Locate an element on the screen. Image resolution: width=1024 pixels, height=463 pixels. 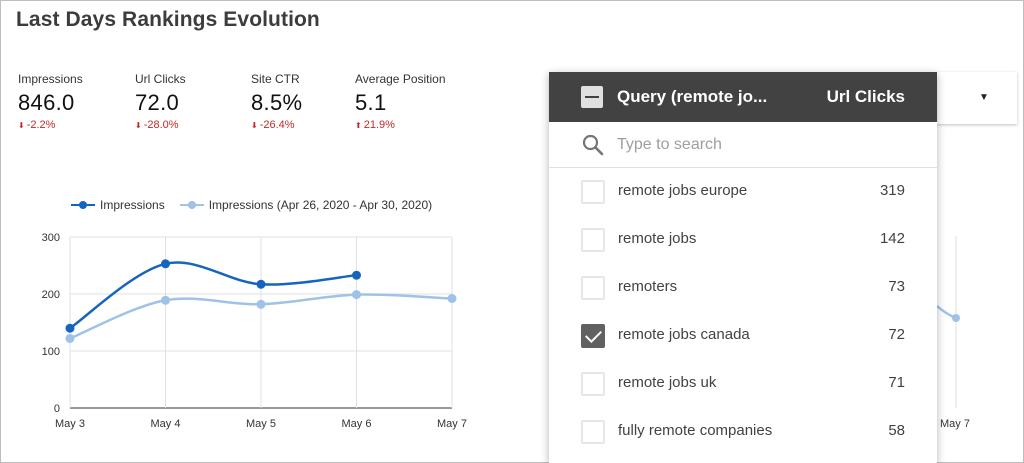
kpi-value: 8.5% is located at coordinates (277, 102).